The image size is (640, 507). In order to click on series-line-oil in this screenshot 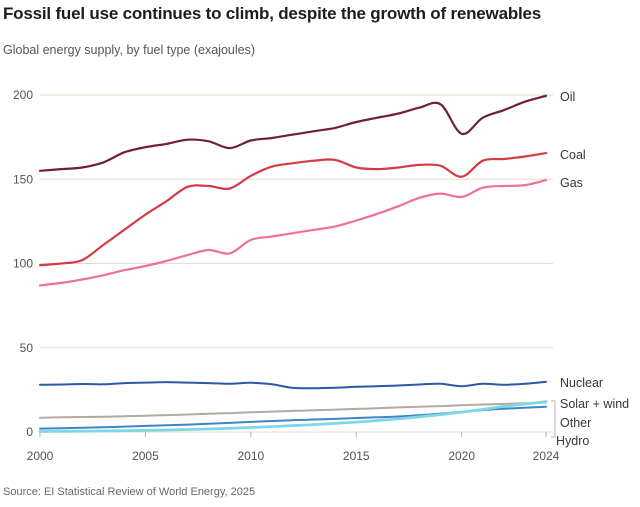, I will do `click(293, 133)`.